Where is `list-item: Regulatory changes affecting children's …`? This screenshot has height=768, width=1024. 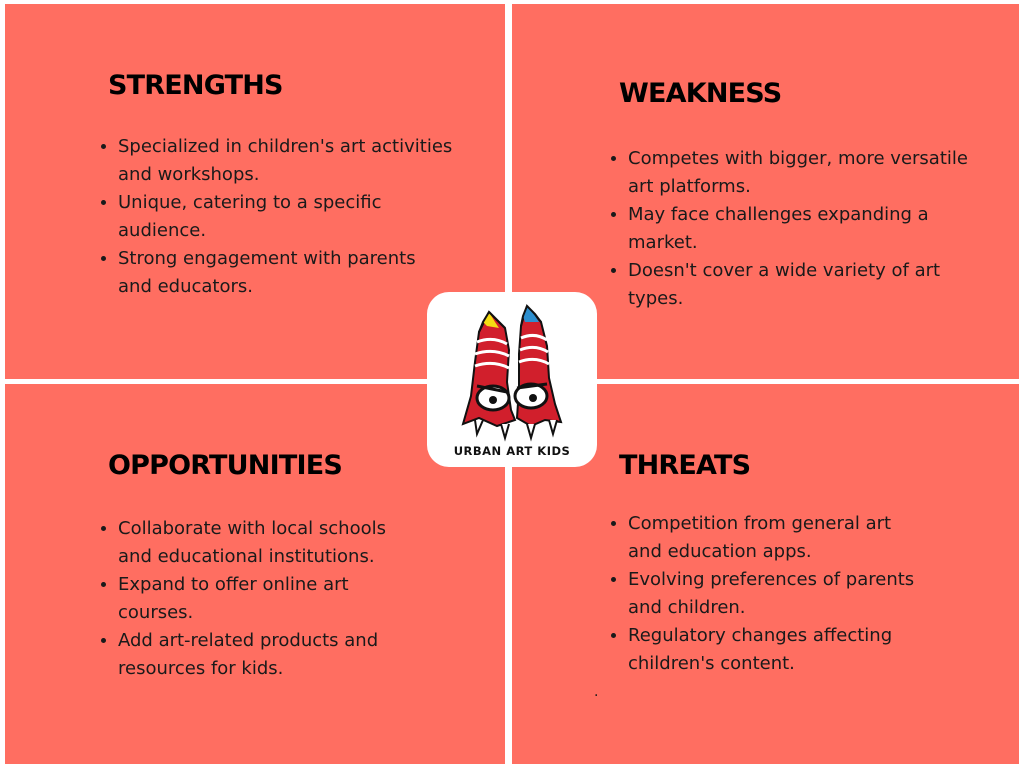
list-item: Regulatory changes affecting children's … is located at coordinates (826, 650).